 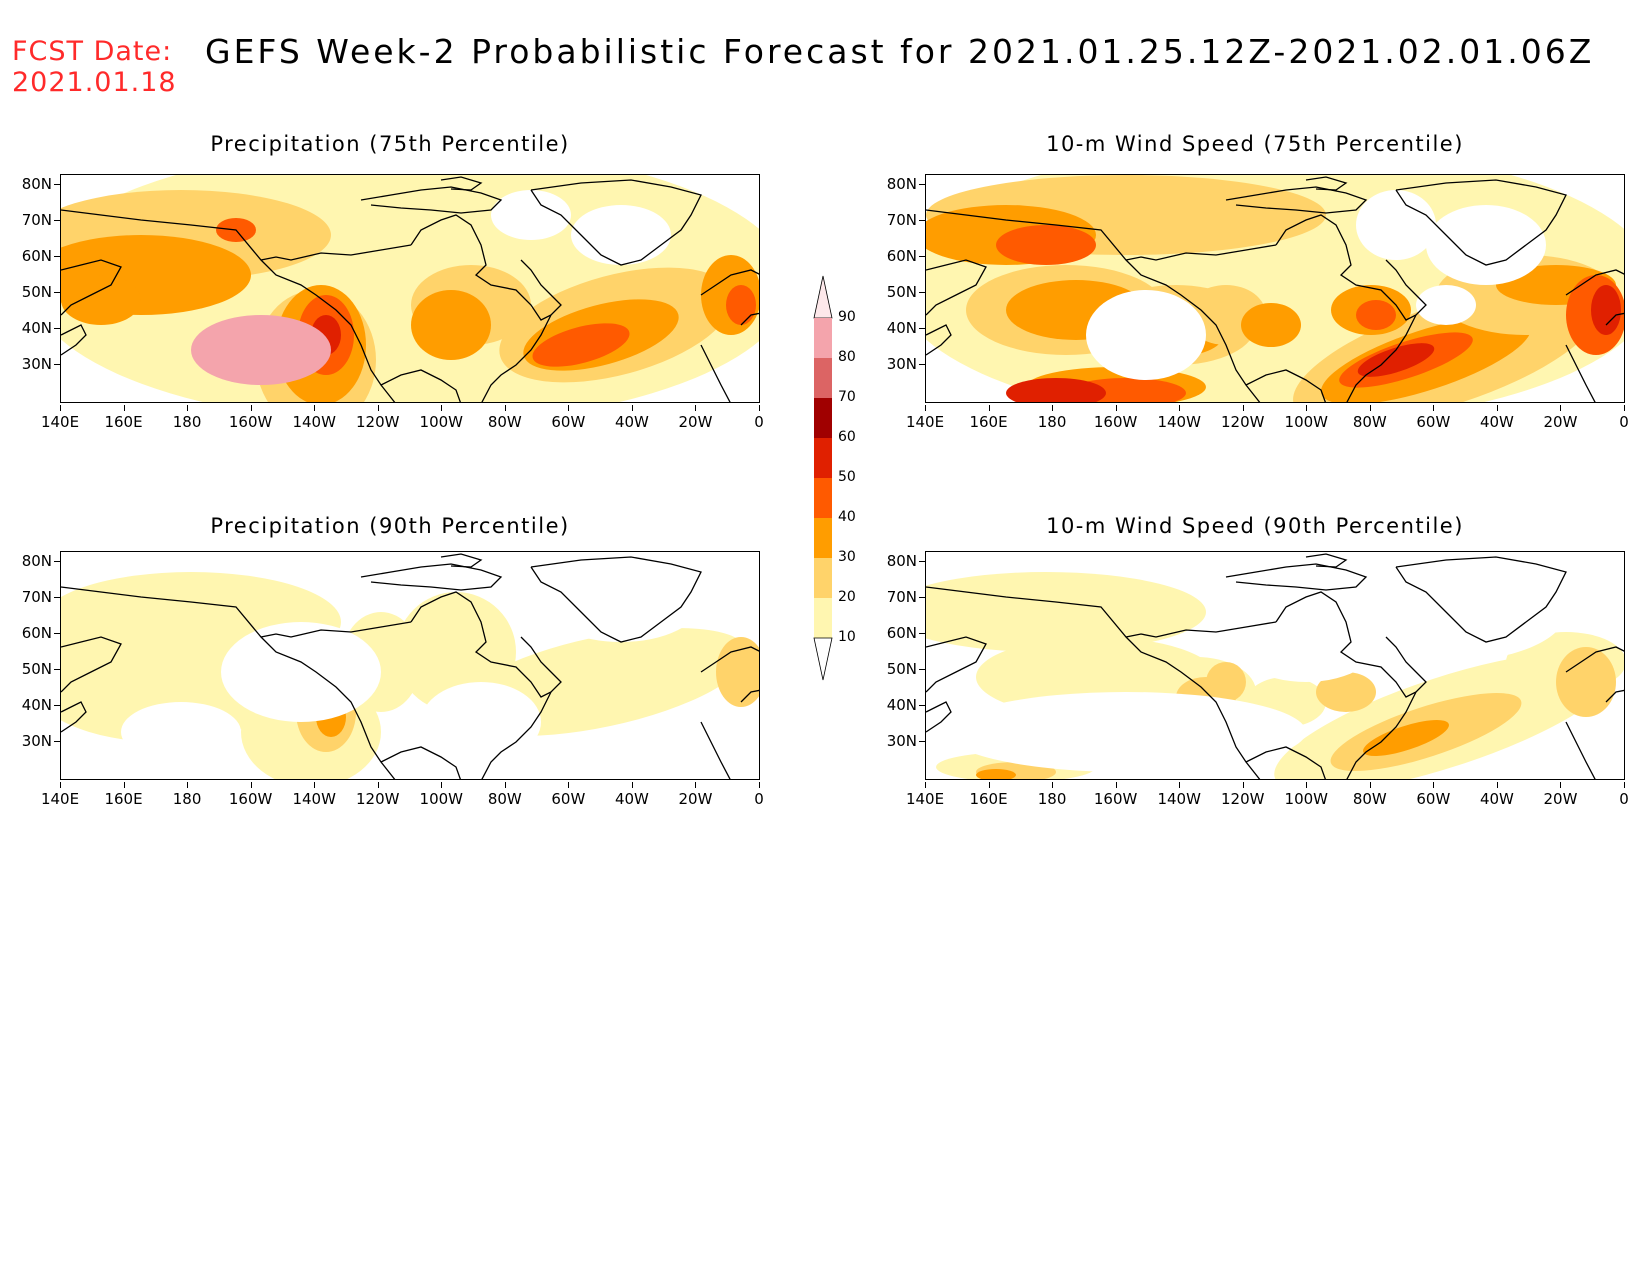 What do you see at coordinates (823, 297) in the screenshot?
I see `colorbar-top-arrow` at bounding box center [823, 297].